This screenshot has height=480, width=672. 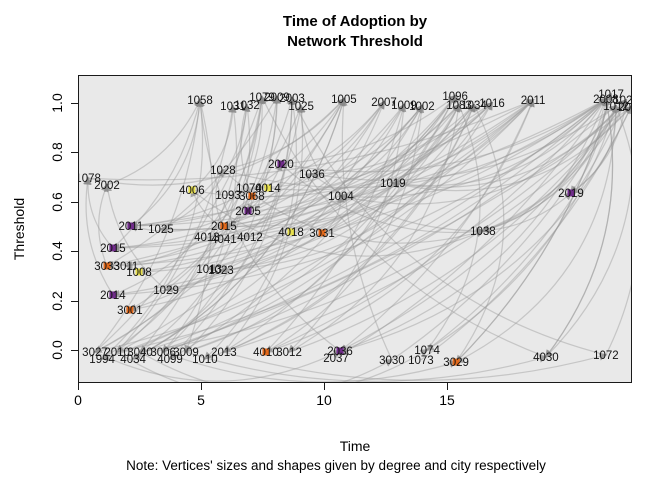 What do you see at coordinates (355, 41) in the screenshot?
I see `chart-title-line2: Network Threshold` at bounding box center [355, 41].